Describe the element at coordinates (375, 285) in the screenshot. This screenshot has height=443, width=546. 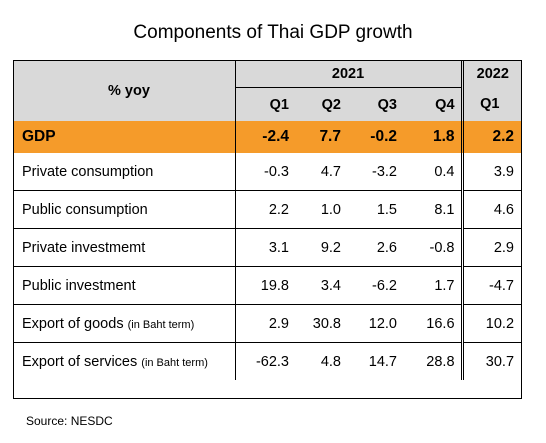
I see `row-value: -6.2` at that location.